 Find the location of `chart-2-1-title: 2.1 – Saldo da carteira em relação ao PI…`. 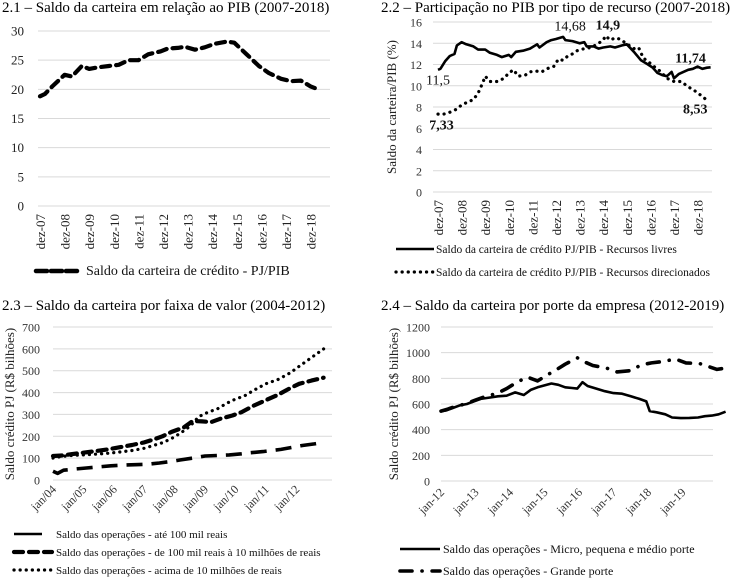

chart-2-1-title: 2.1 – Saldo da carteira em relação ao PI… is located at coordinates (166, 8).